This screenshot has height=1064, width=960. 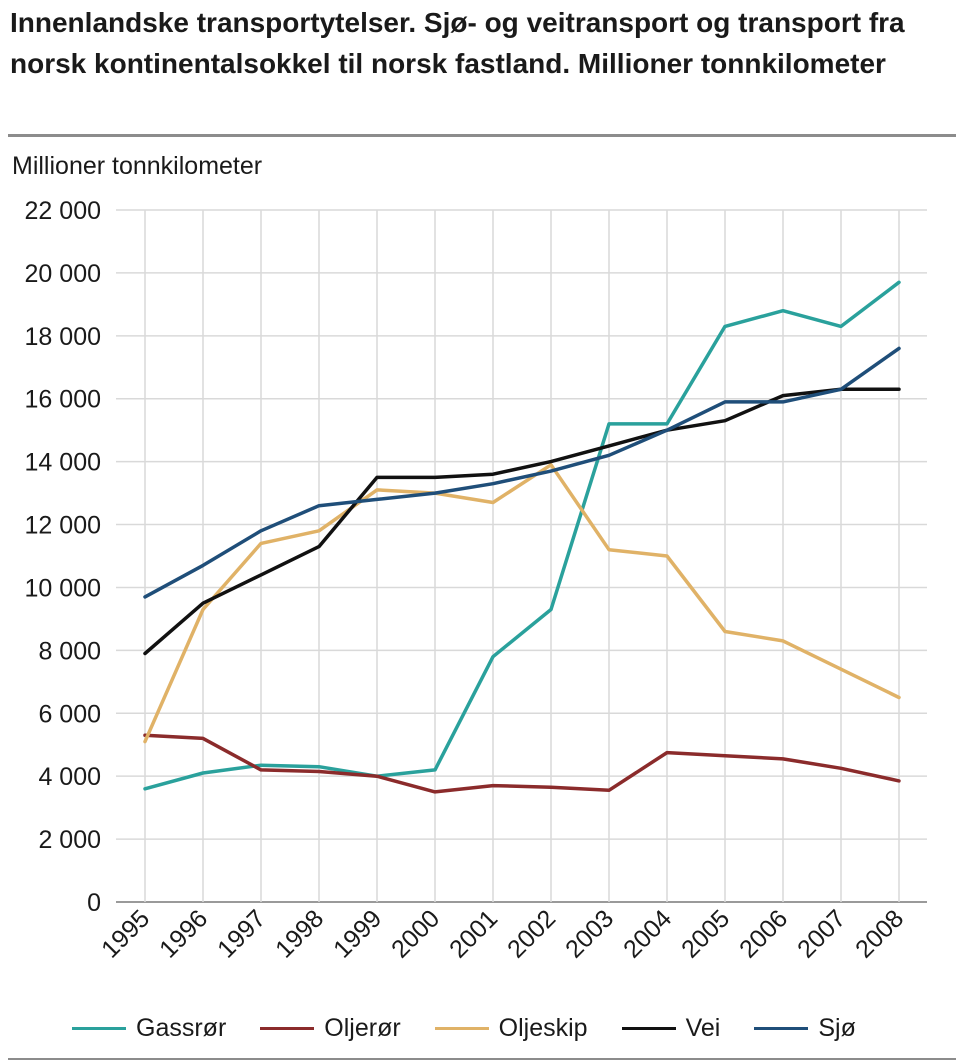 I want to click on x-tick-label: 1995, so click(x=125, y=933).